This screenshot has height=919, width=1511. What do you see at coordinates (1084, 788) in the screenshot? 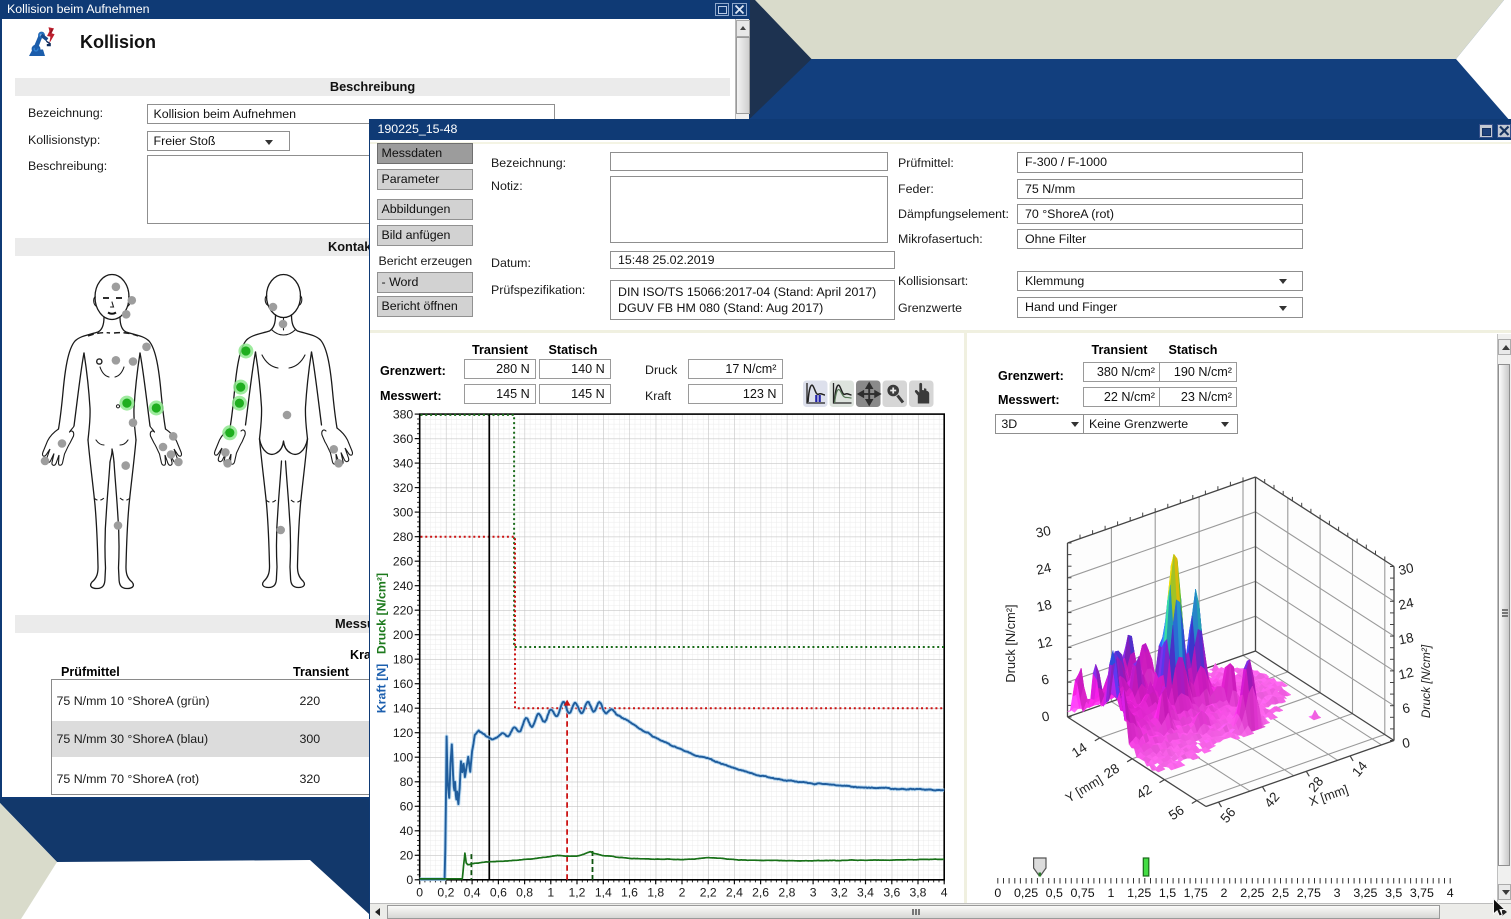
I see `svg-text: Y [mm]` at bounding box center [1084, 788].